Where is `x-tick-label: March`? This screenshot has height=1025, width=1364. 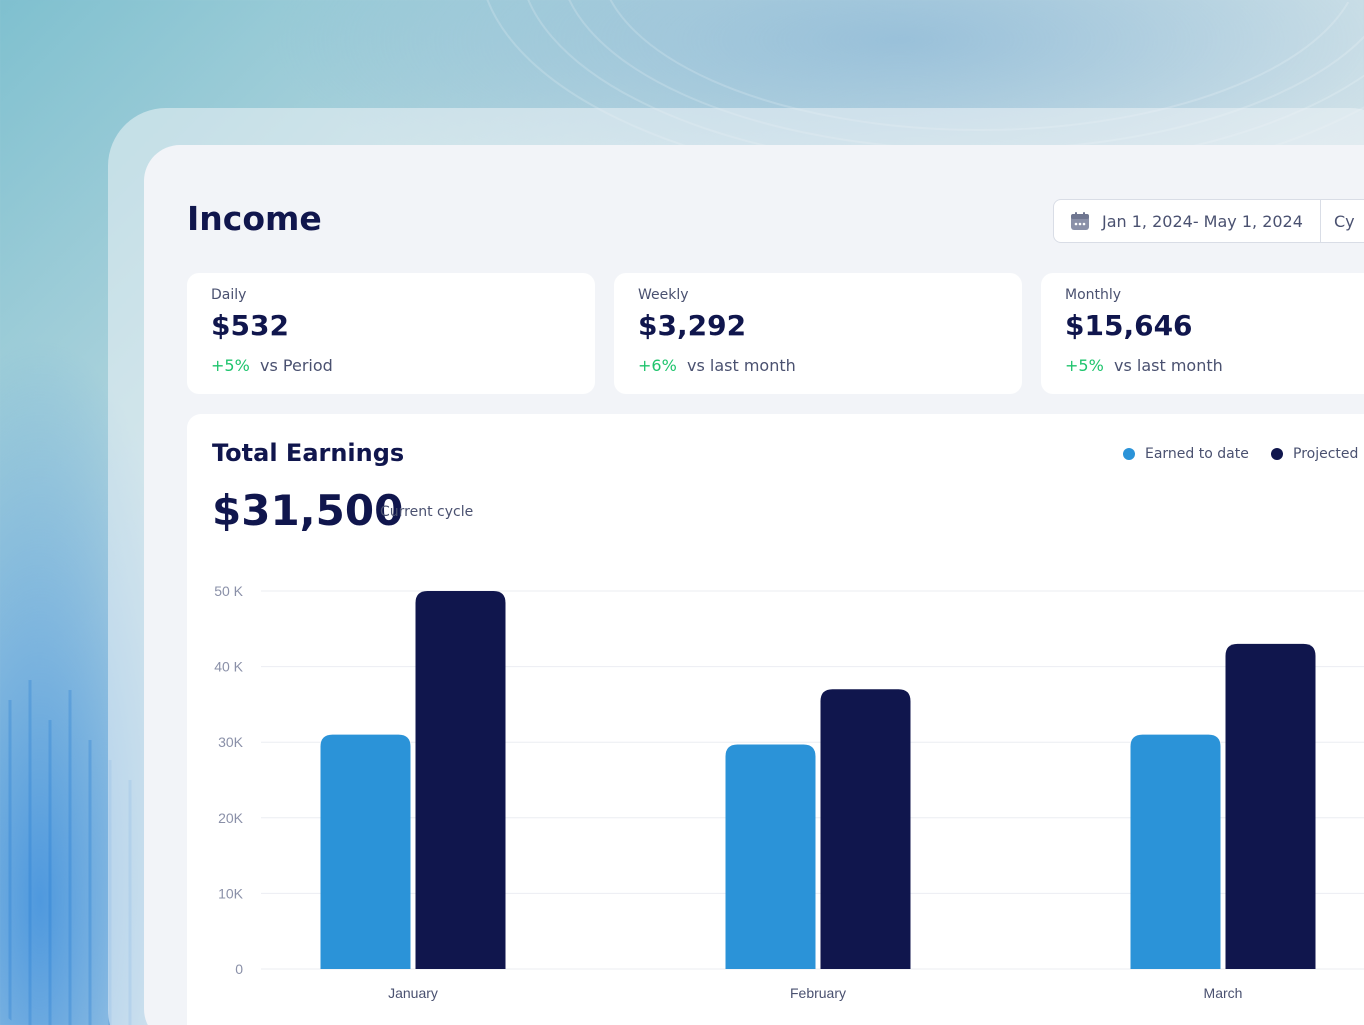 x-tick-label: March is located at coordinates (1223, 993).